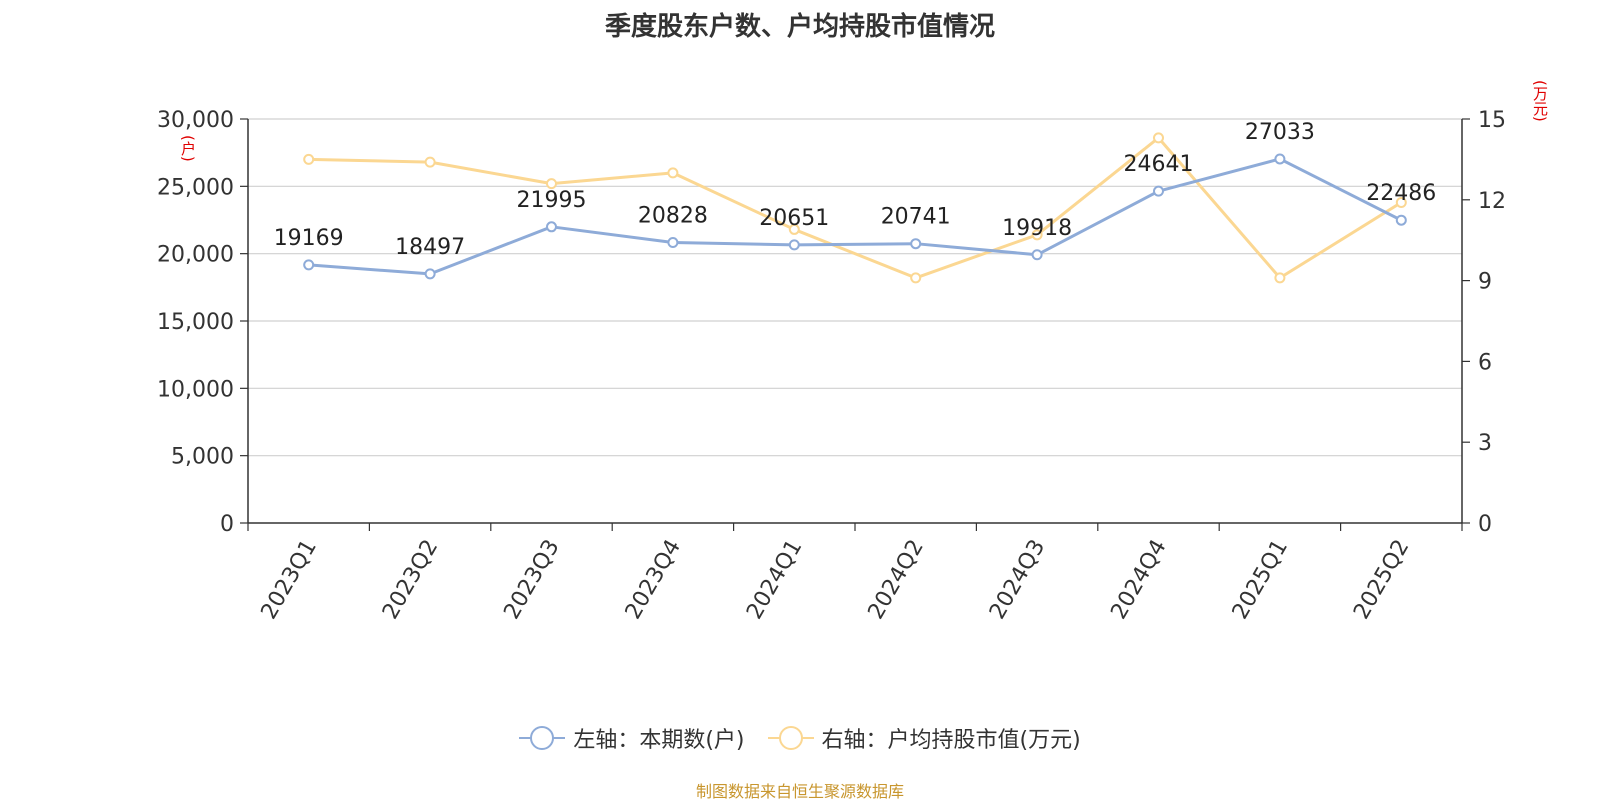  I want to click on left-axis-tick-label: 5,000, so click(202, 457).